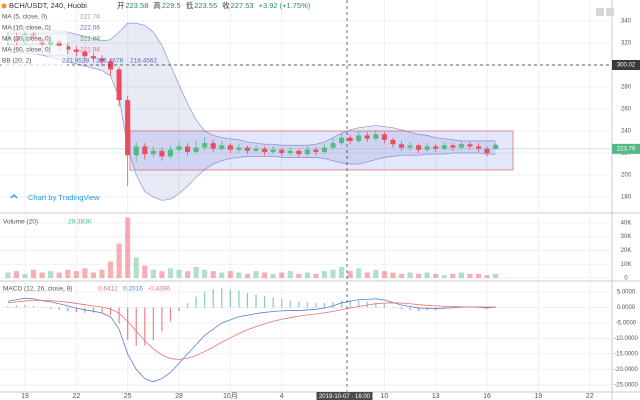  What do you see at coordinates (626, 324) in the screenshot?
I see `y-tick-label: -5.0000` at bounding box center [626, 324].